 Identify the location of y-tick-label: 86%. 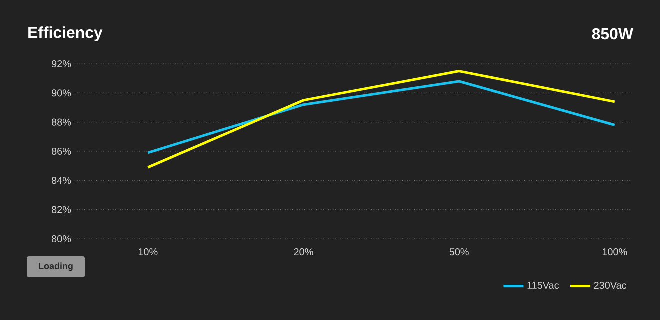
(62, 152).